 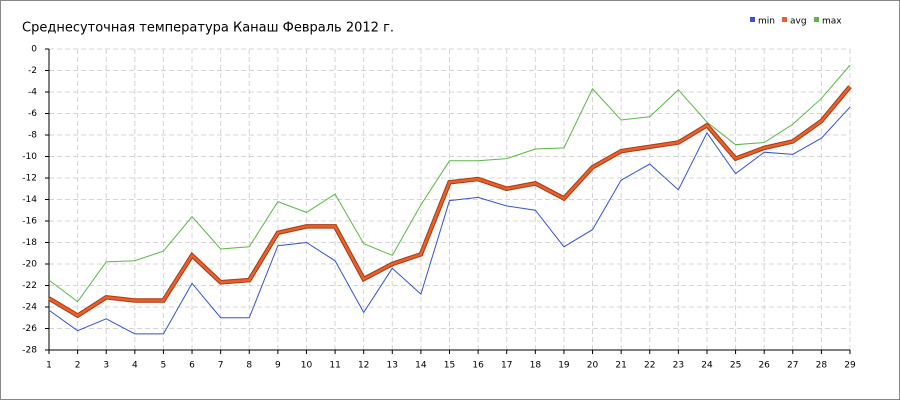 What do you see at coordinates (363, 366) in the screenshot?
I see `x-tick-label: 12` at bounding box center [363, 366].